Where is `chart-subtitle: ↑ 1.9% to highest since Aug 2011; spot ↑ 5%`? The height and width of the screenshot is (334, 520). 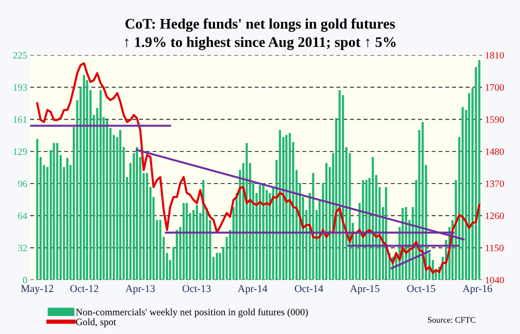
chart-subtitle: ↑ 1.9% to highest since Aug 2011; spot ↑ 5% is located at coordinates (260, 43).